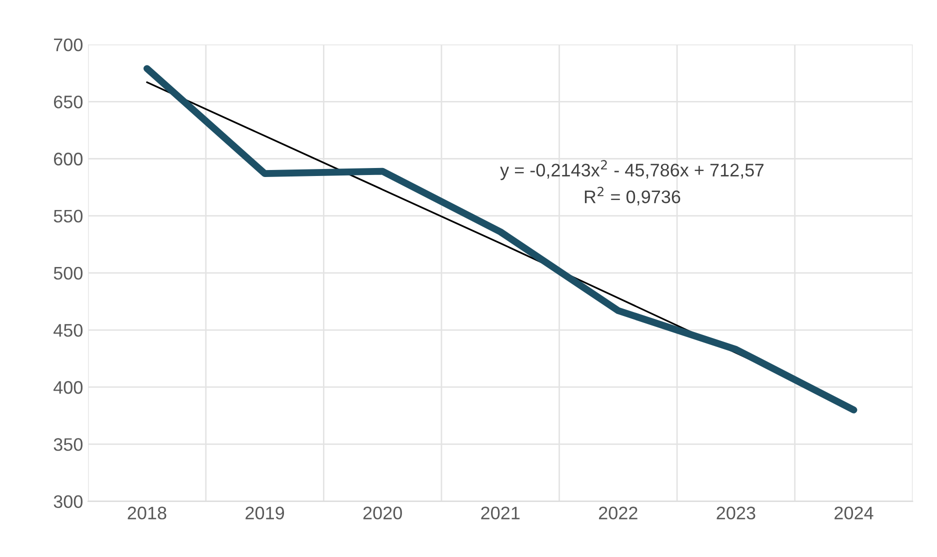 This screenshot has width=937, height=557. Describe the element at coordinates (382, 513) in the screenshot. I see `x-tick-label: 2020` at that location.